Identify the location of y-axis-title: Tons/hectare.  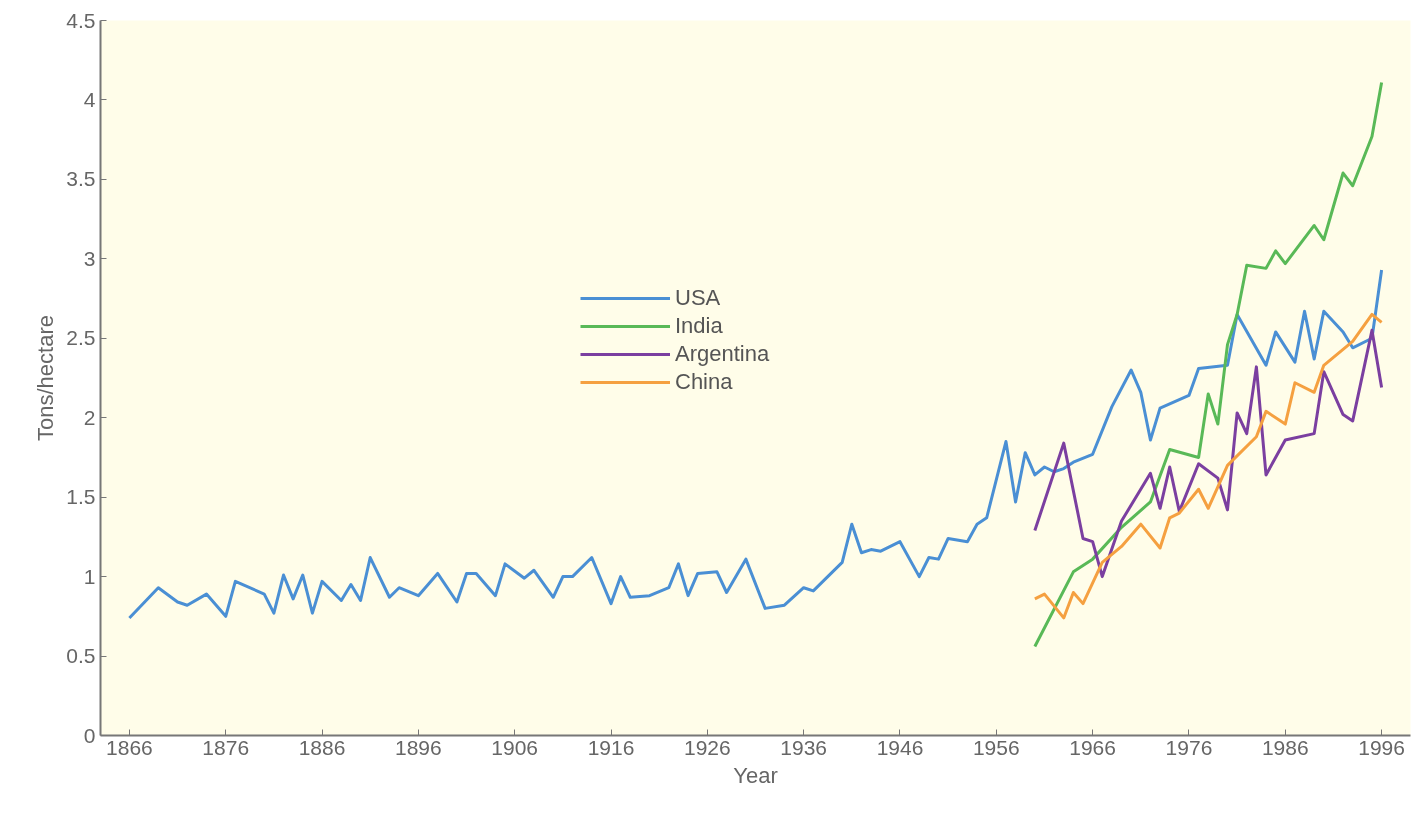
(46, 378).